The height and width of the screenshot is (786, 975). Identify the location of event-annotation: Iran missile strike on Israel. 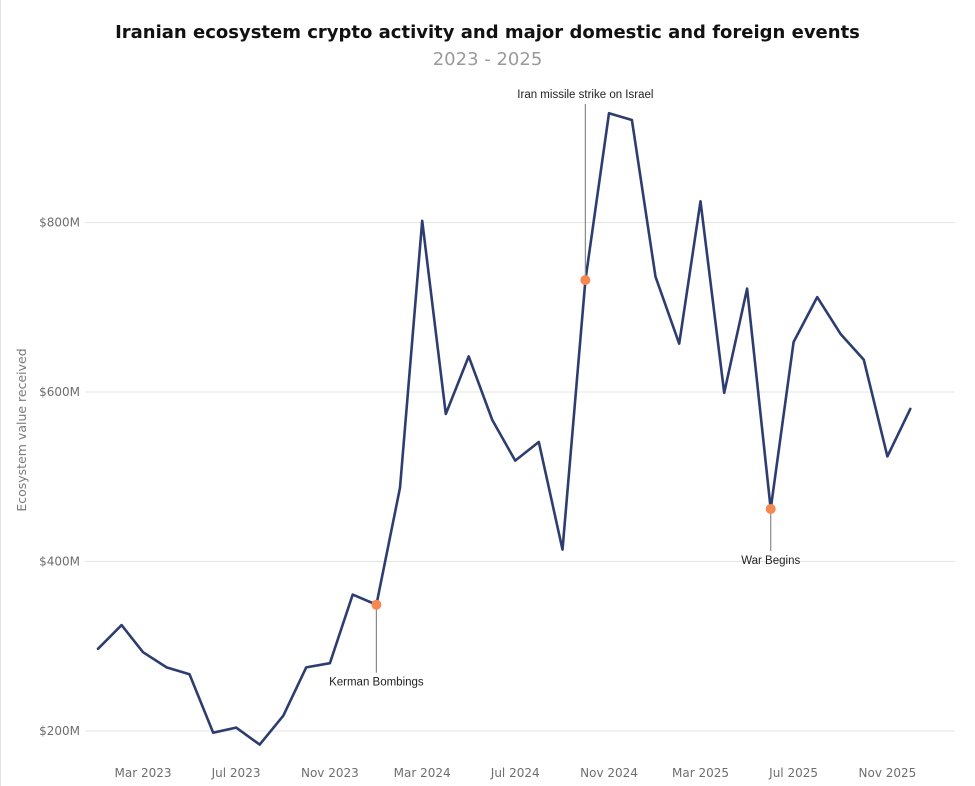
(585, 187).